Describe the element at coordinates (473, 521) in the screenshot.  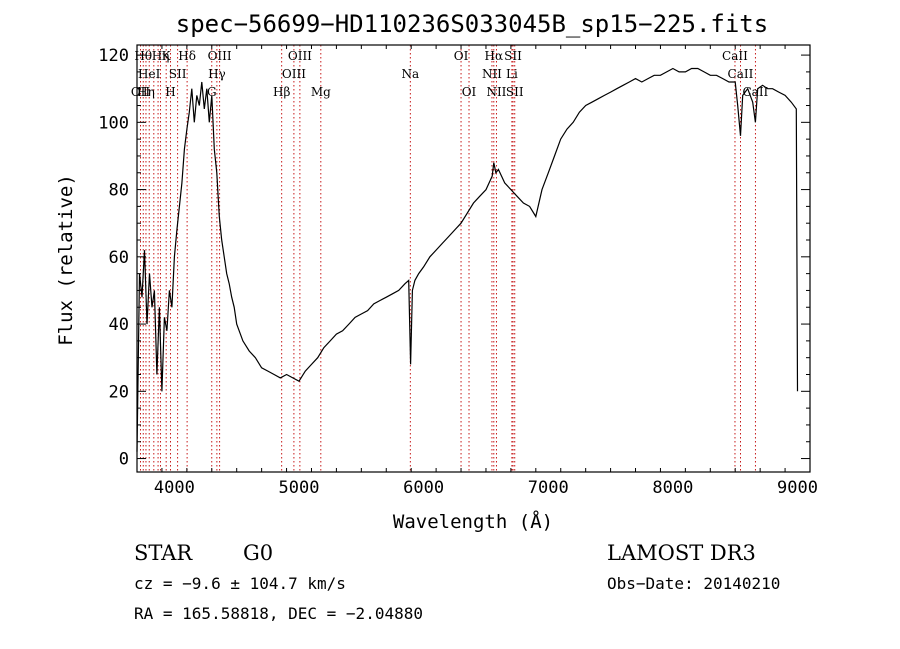
I see `x-axis-label: Wavelength (Å)` at that location.